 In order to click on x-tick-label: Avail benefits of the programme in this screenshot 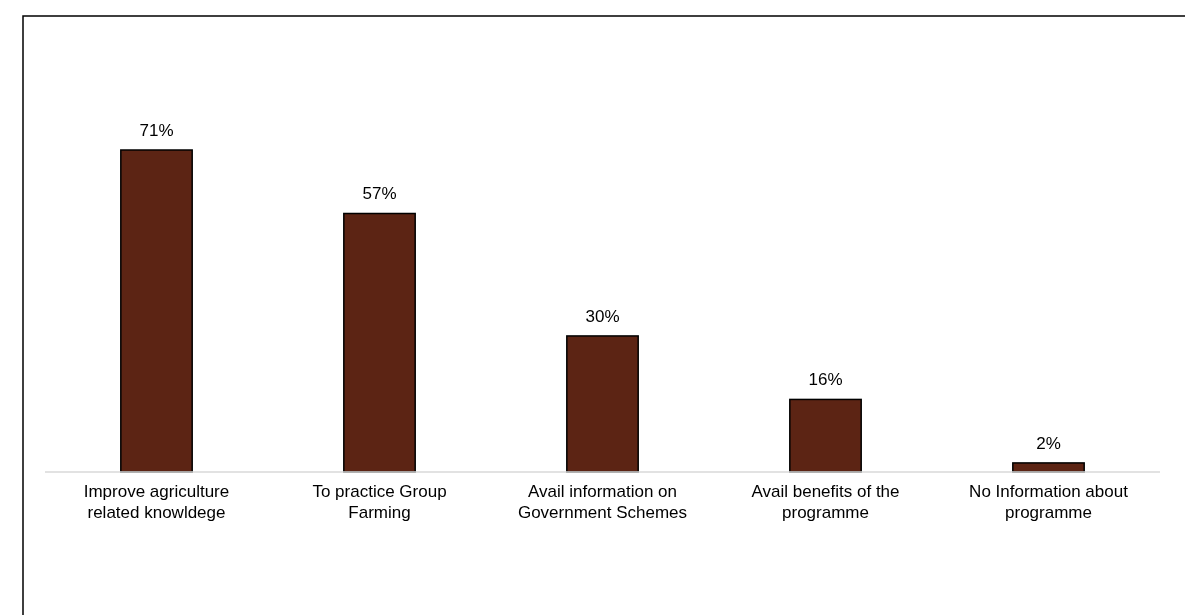, I will do `click(825, 502)`.